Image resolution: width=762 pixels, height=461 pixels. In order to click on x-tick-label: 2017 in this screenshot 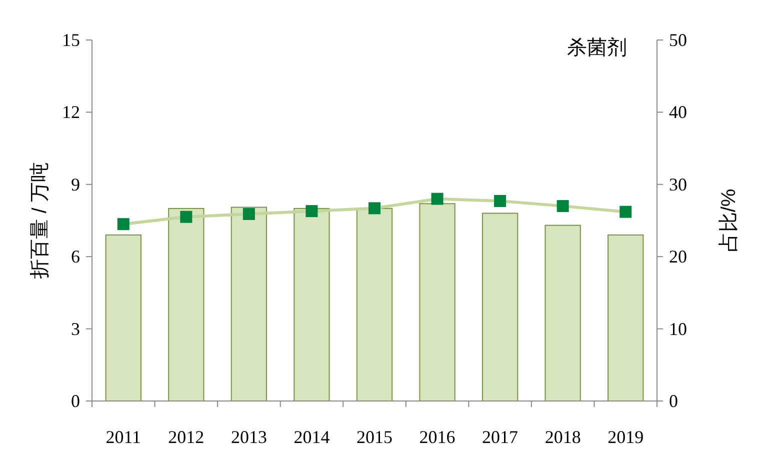, I will do `click(500, 437)`.